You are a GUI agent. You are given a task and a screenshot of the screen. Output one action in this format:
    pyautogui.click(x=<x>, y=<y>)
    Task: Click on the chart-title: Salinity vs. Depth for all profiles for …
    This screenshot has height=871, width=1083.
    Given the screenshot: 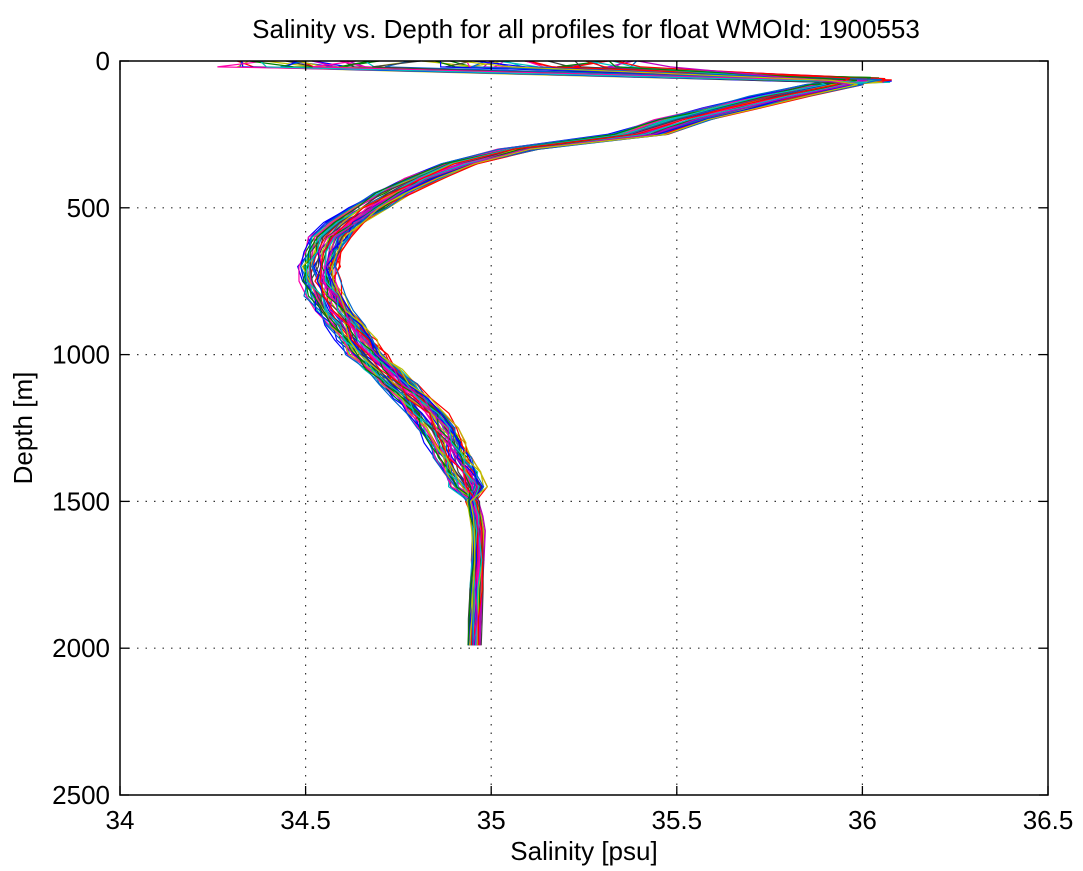 What is the action you would take?
    pyautogui.click(x=586, y=29)
    